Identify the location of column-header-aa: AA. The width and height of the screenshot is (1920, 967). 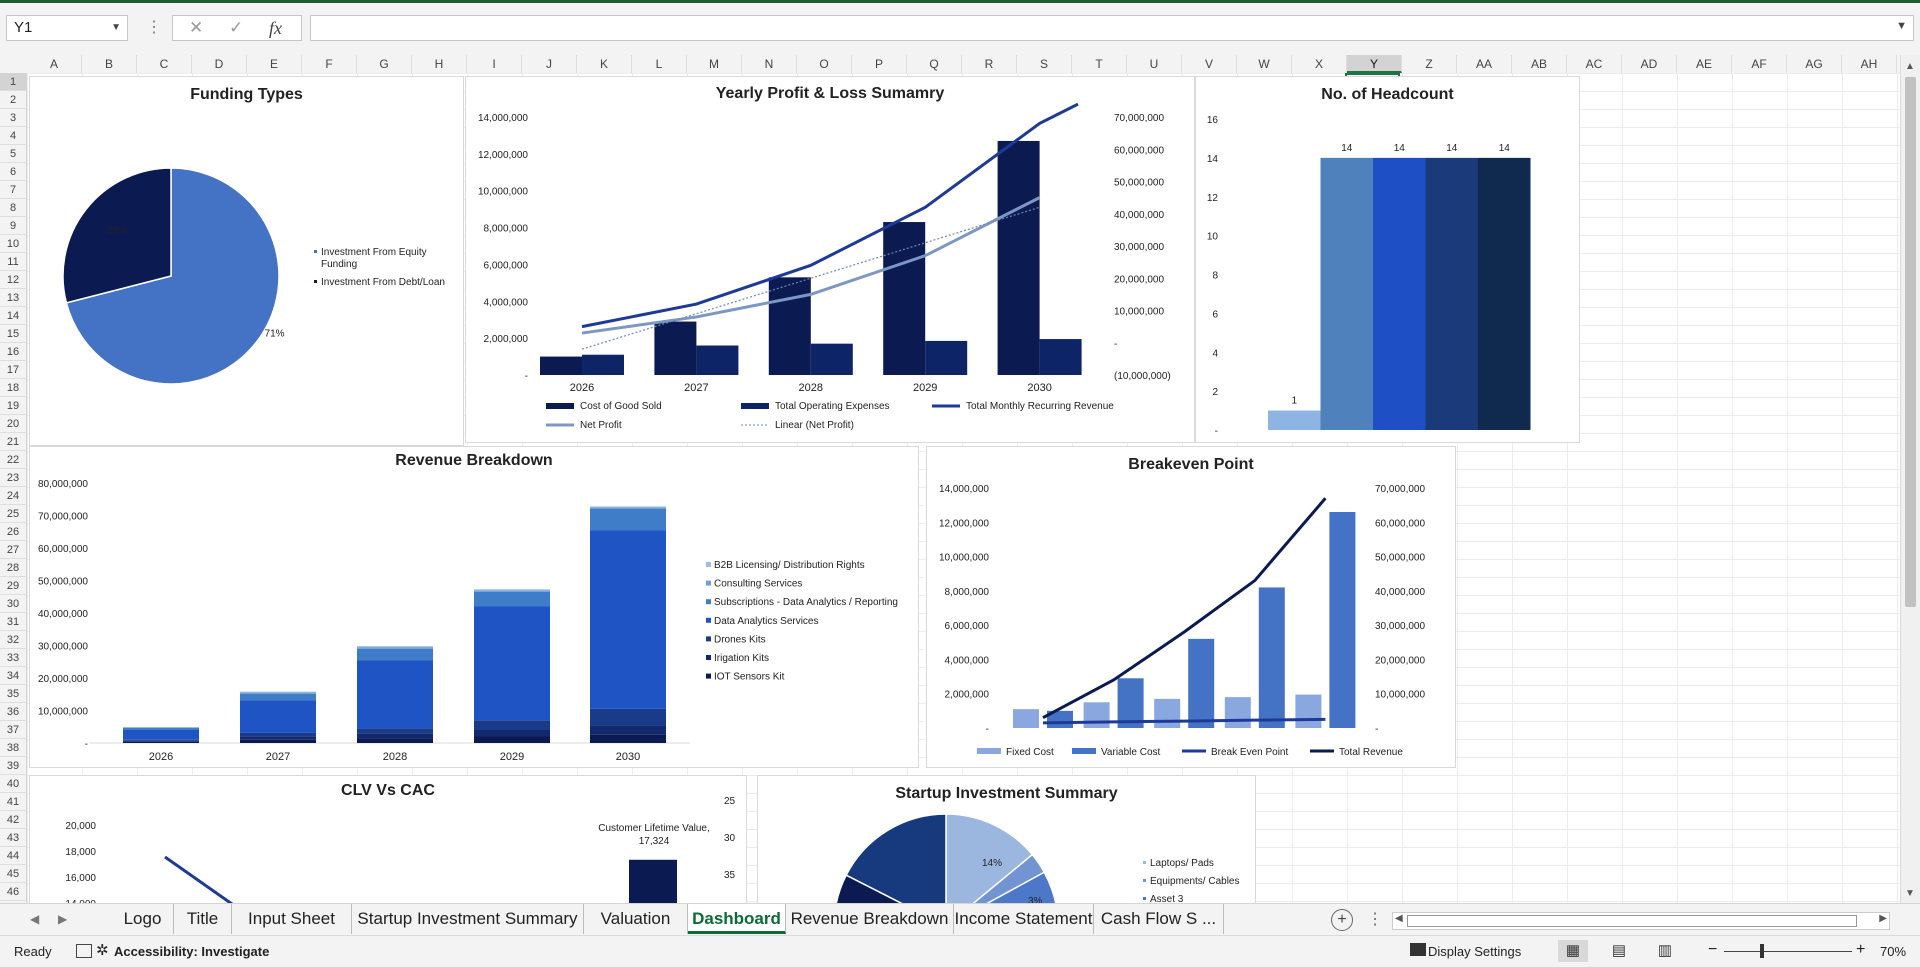
(1484, 64).